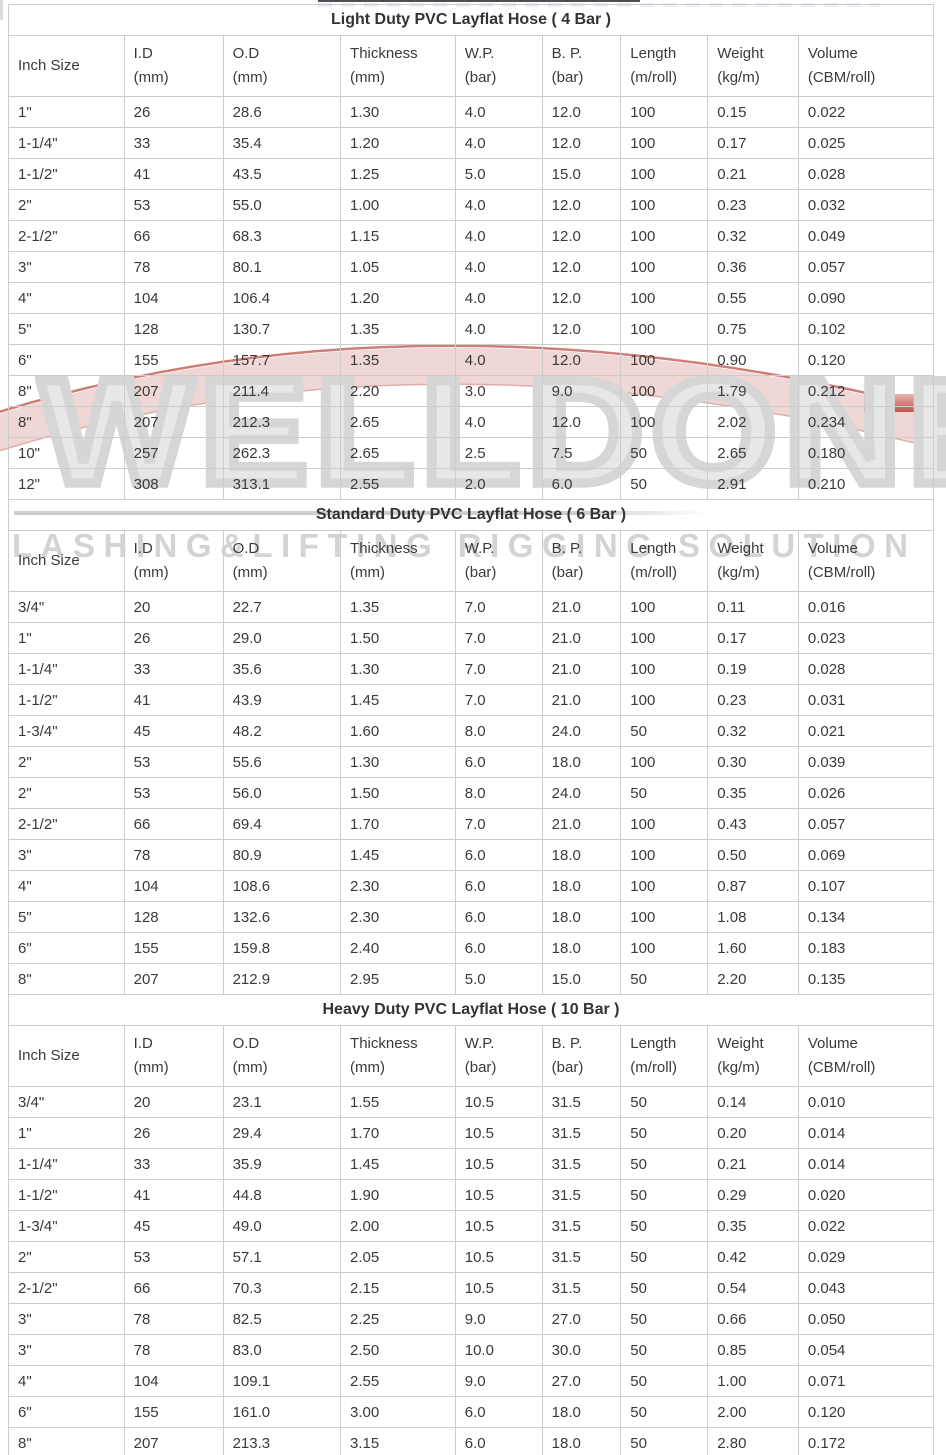 The height and width of the screenshot is (1455, 946). Describe the element at coordinates (866, 174) in the screenshot. I see `spec-cell: 0.028` at that location.